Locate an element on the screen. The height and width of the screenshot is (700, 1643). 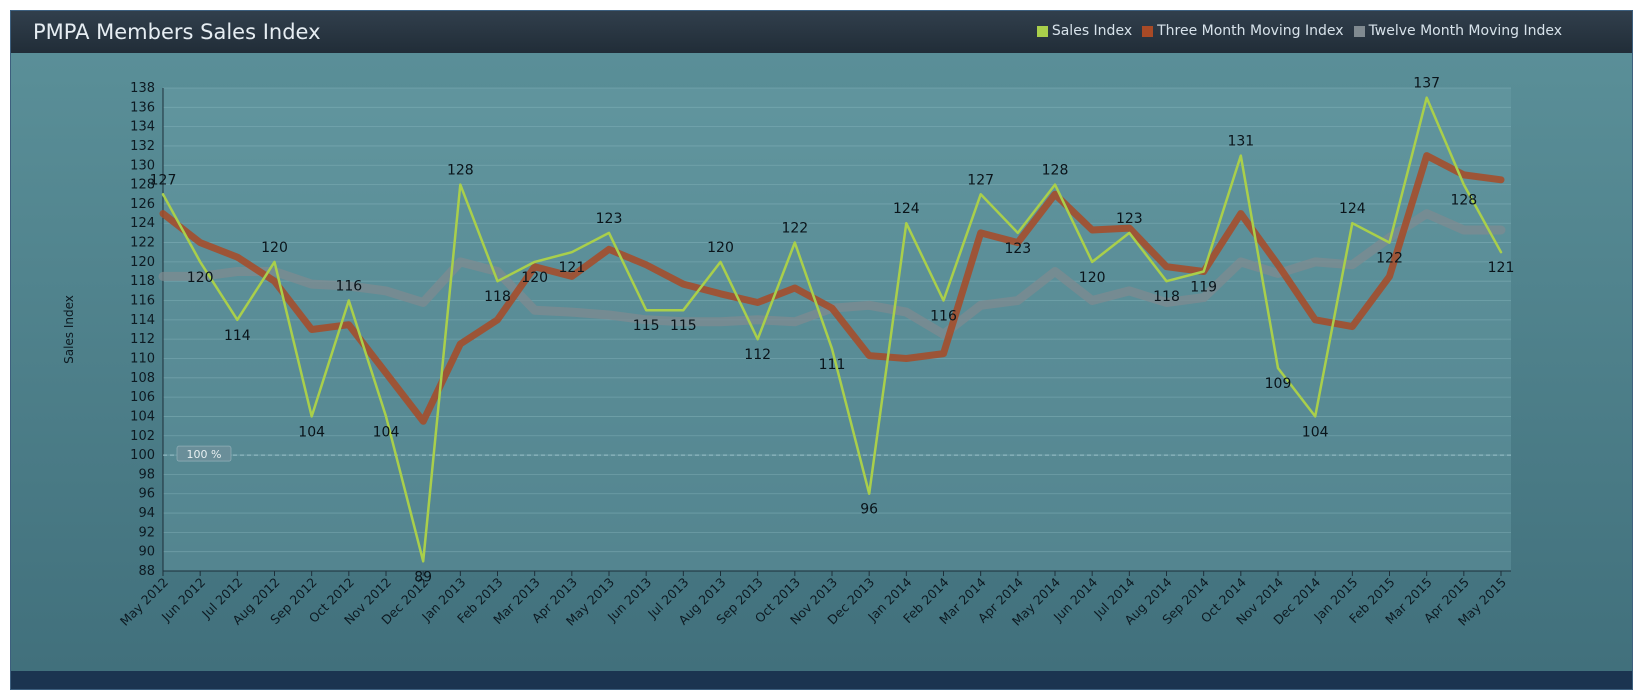
x-tick-label: May 2012 is located at coordinates (144, 602).